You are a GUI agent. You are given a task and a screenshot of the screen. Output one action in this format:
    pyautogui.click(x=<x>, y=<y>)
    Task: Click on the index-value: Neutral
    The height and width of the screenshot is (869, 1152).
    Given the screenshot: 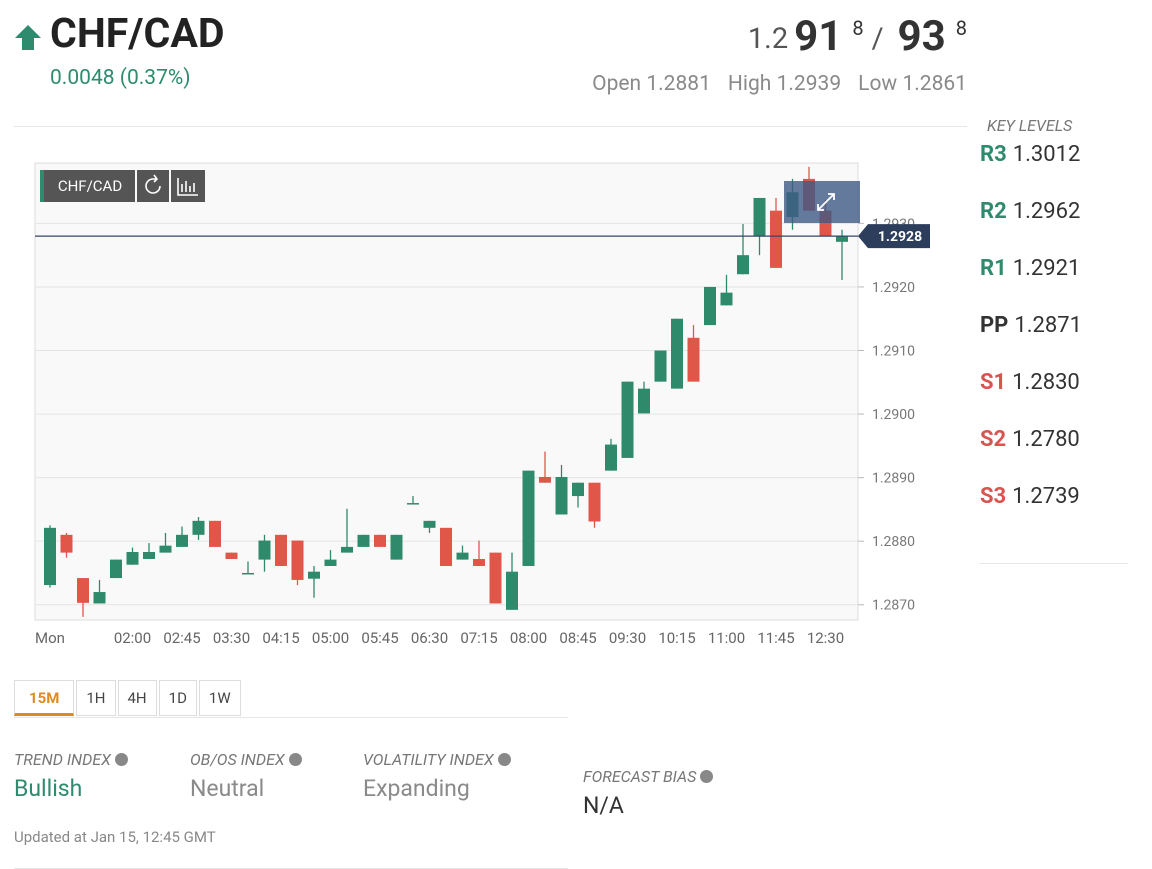 What is the action you would take?
    pyautogui.click(x=227, y=788)
    